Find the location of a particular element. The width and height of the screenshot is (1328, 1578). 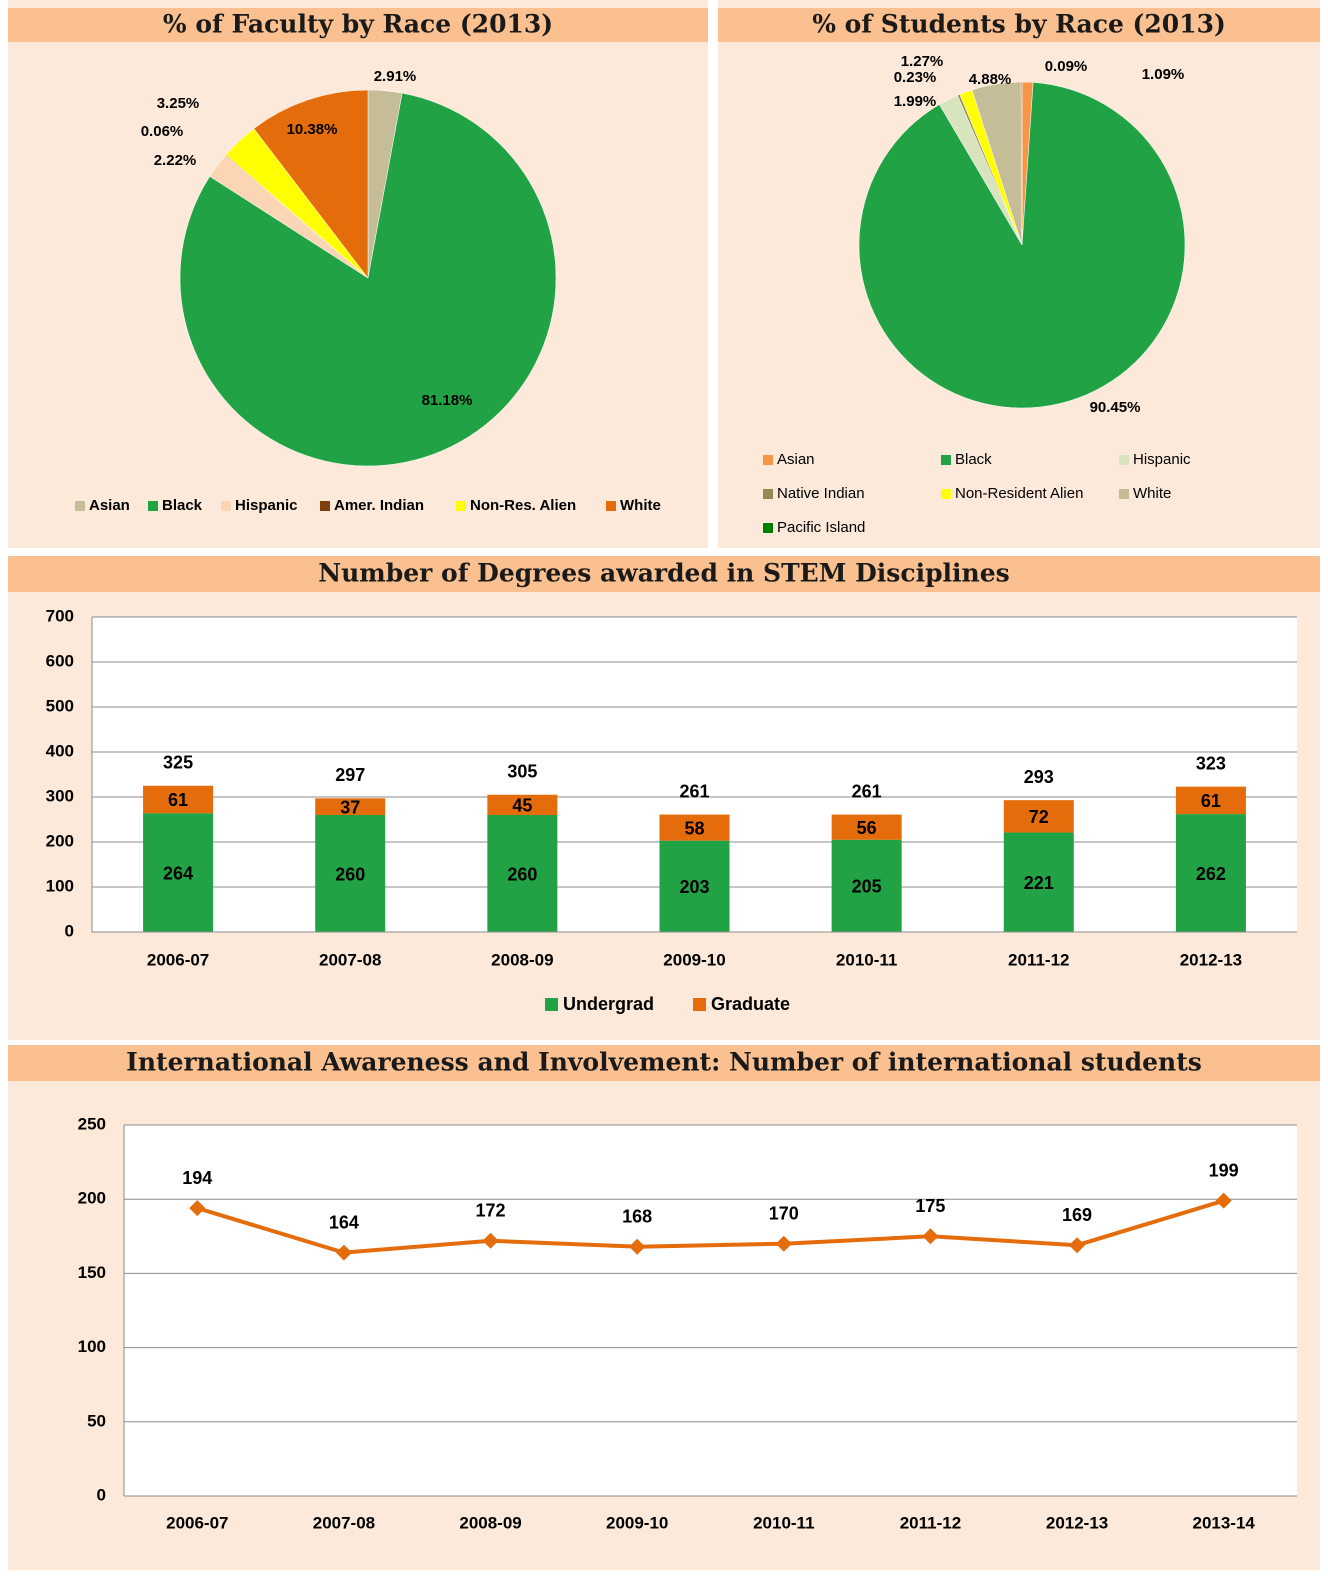

legend-label: Pacific Island is located at coordinates (821, 527).